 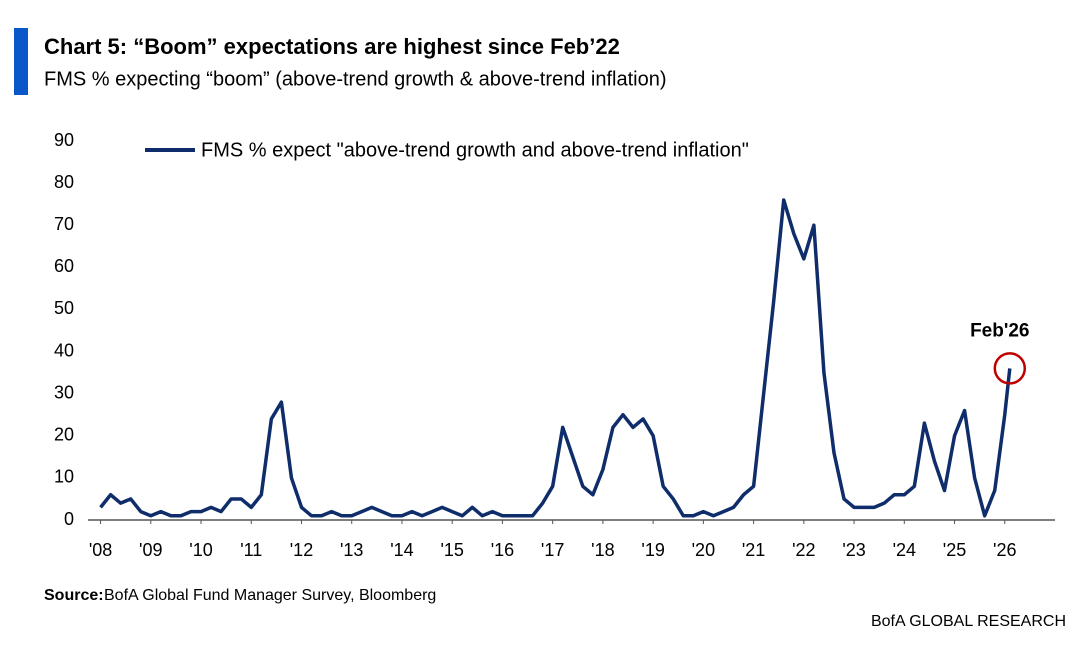 I want to click on x-tick-label: '14, so click(x=401, y=550).